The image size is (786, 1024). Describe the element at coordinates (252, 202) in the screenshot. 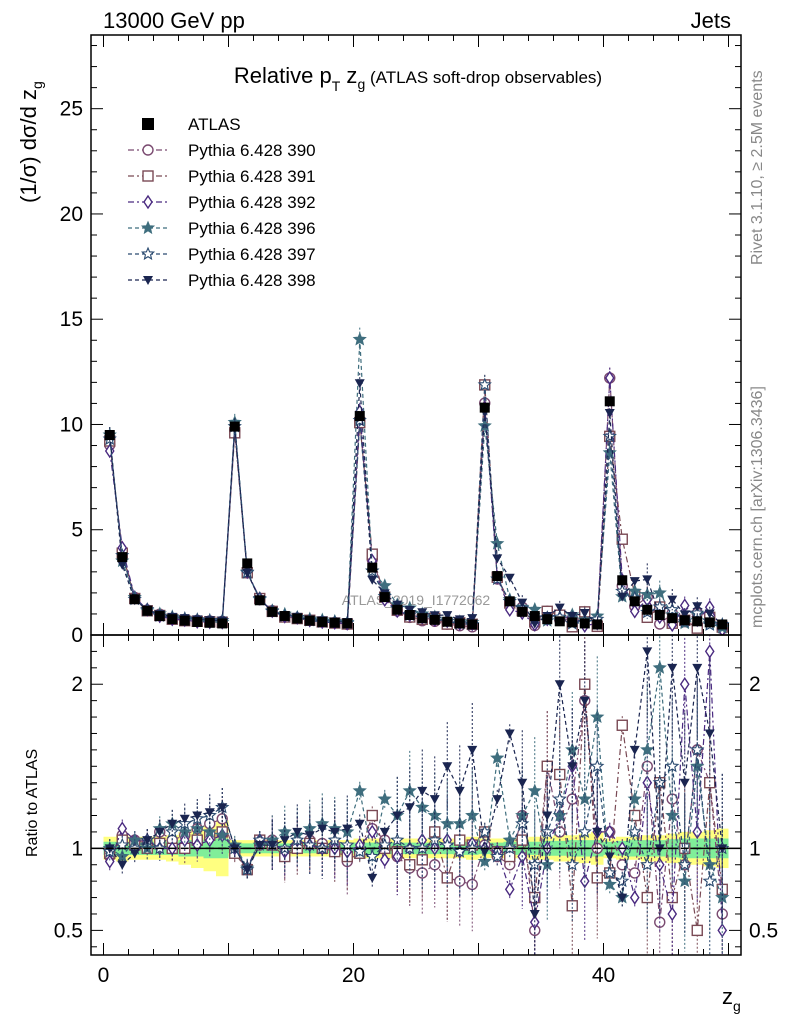

I see `legend-label: Pythia 6.428 392` at that location.